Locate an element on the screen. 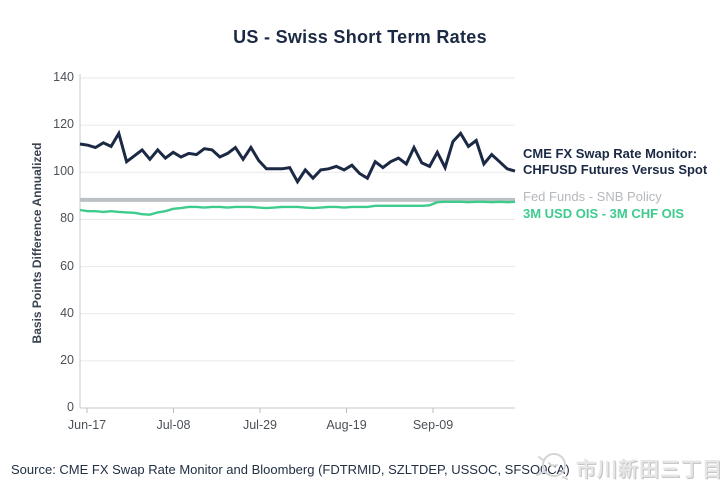 Image resolution: width=720 pixels, height=500 pixels. x-tick-label-Sep-09: Sep-09 is located at coordinates (433, 425).